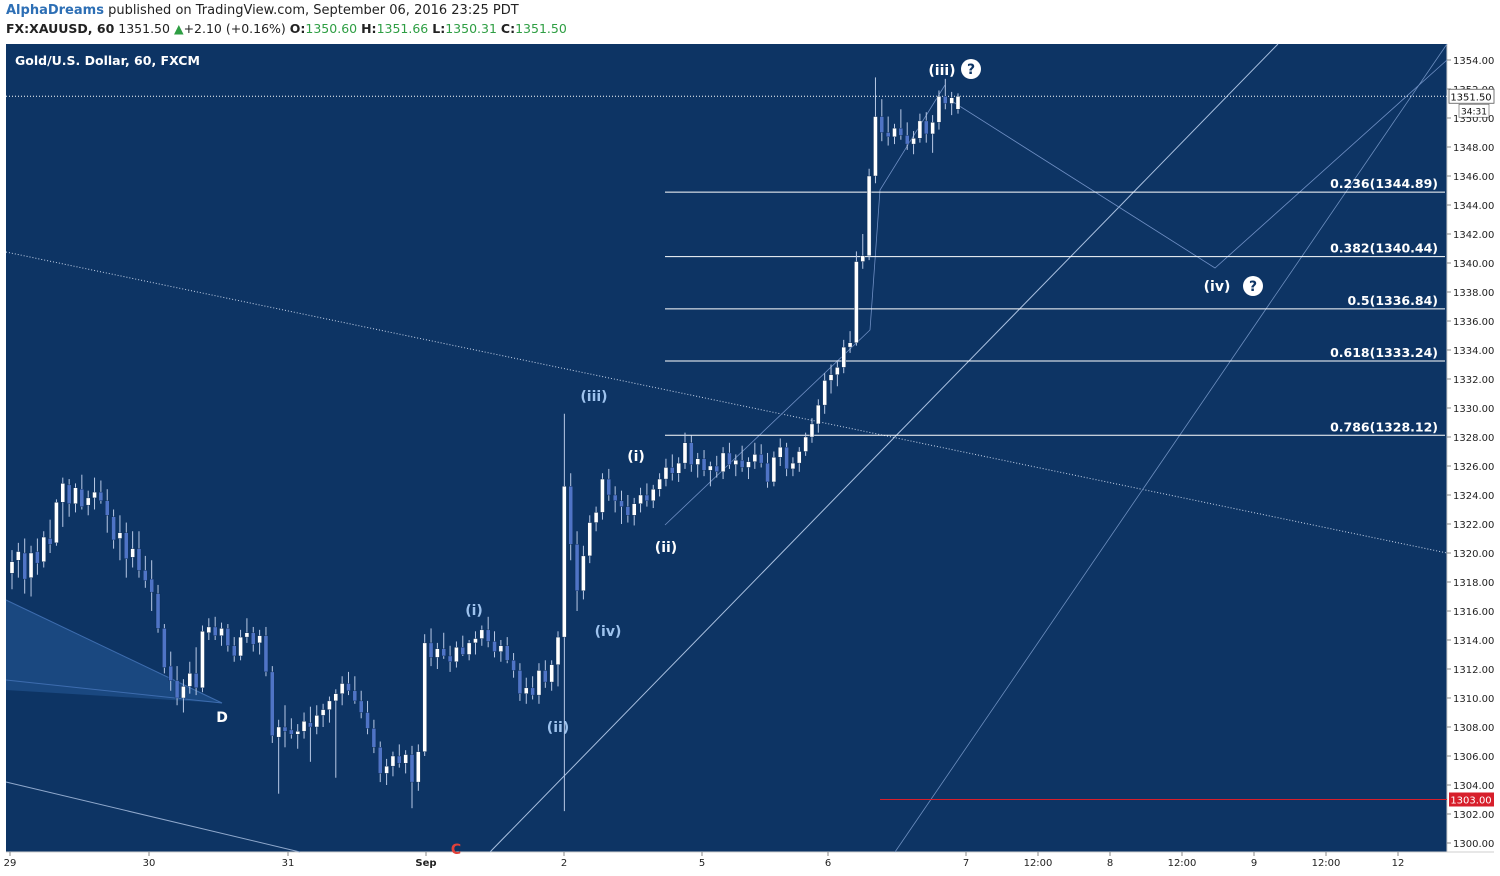 The width and height of the screenshot is (1500, 876). What do you see at coordinates (114, 651) in the screenshot?
I see `triangle-edge` at bounding box center [114, 651].